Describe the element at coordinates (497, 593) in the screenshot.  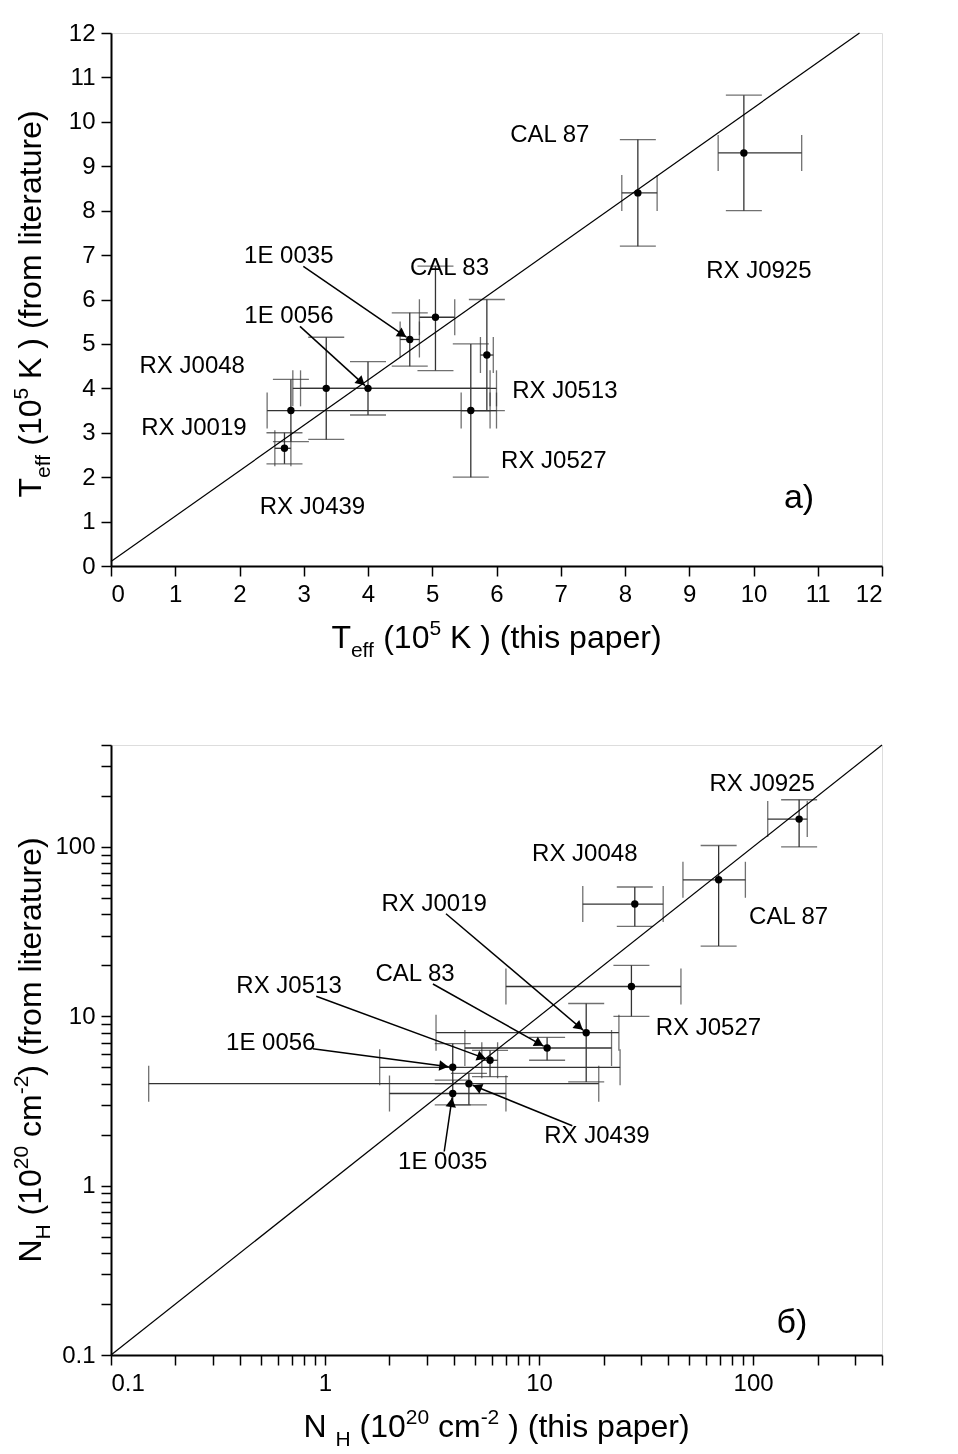
I see `x-tick-label: 6` at that location.